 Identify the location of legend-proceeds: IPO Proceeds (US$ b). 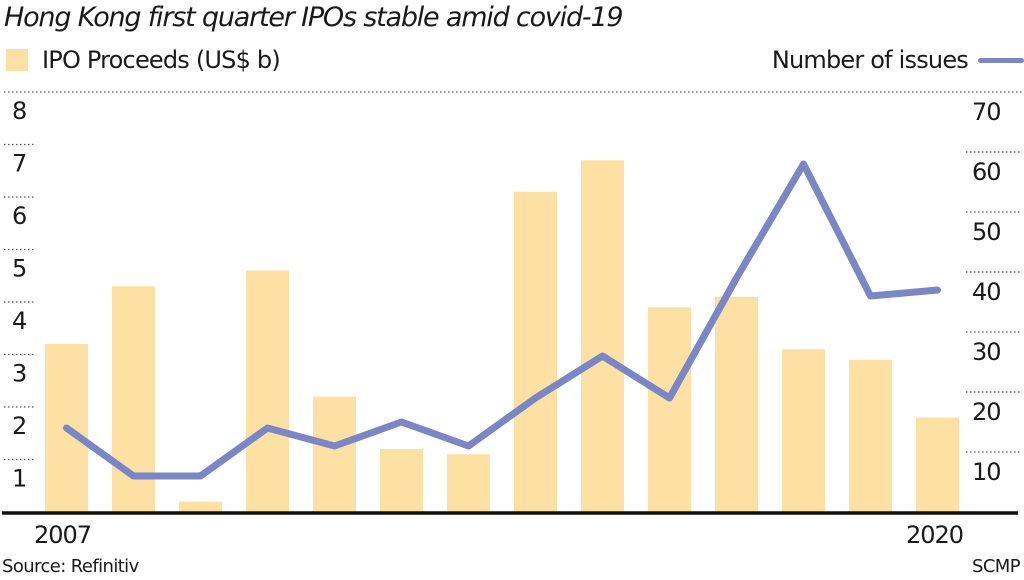
(143, 60).